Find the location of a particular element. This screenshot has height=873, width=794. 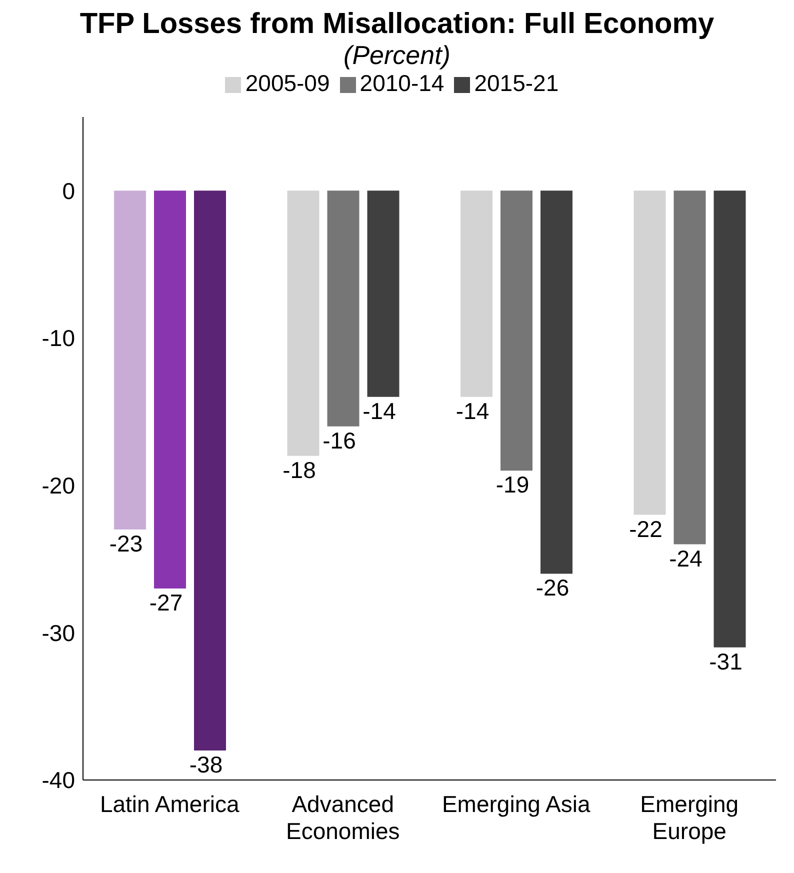

data-label: -23 is located at coordinates (126, 543).